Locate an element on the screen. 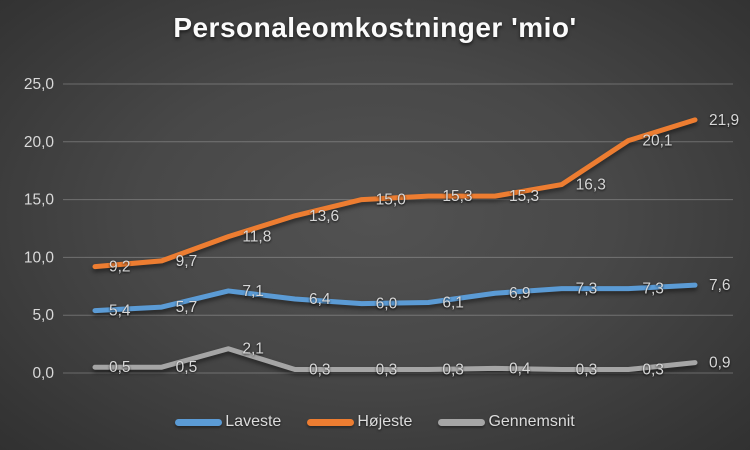 This screenshot has width=750, height=450. data-label-laveste: 5,4 is located at coordinates (120, 311).